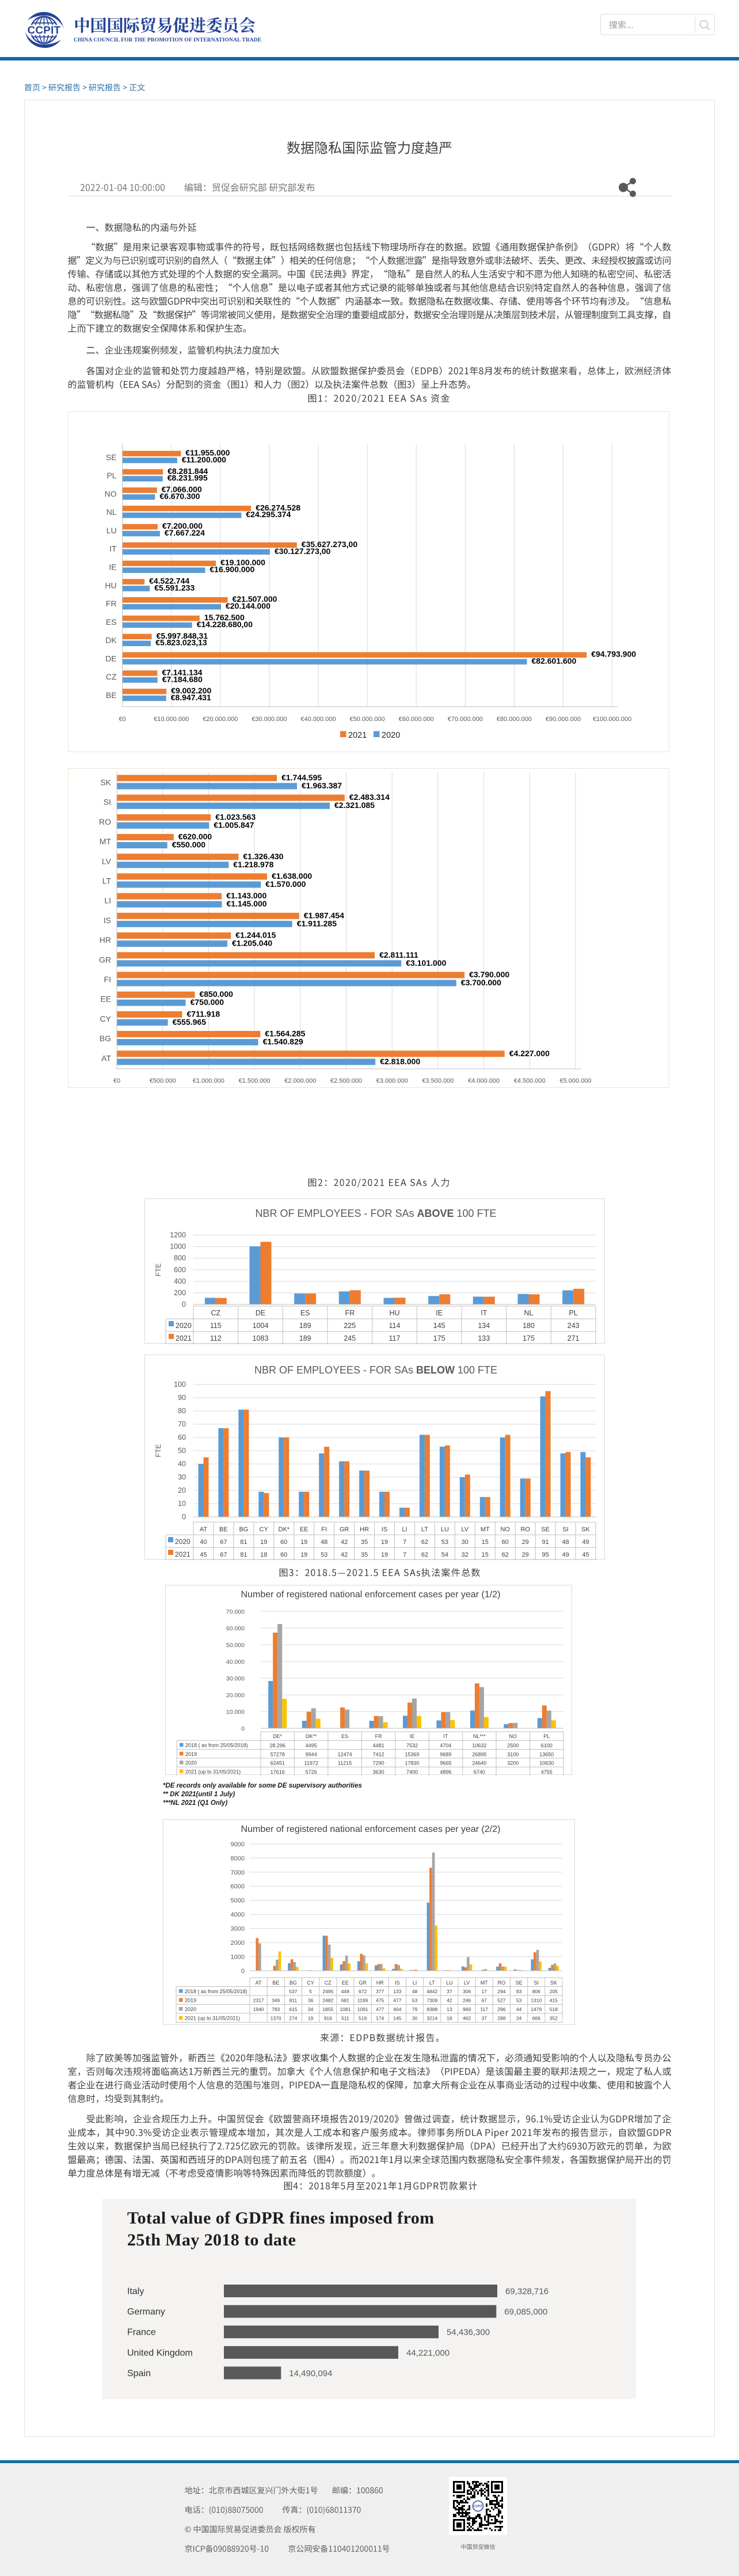 Image resolution: width=739 pixels, height=2576 pixels. Describe the element at coordinates (235, 1712) in the screenshot. I see `svg-text: 10.000` at that location.